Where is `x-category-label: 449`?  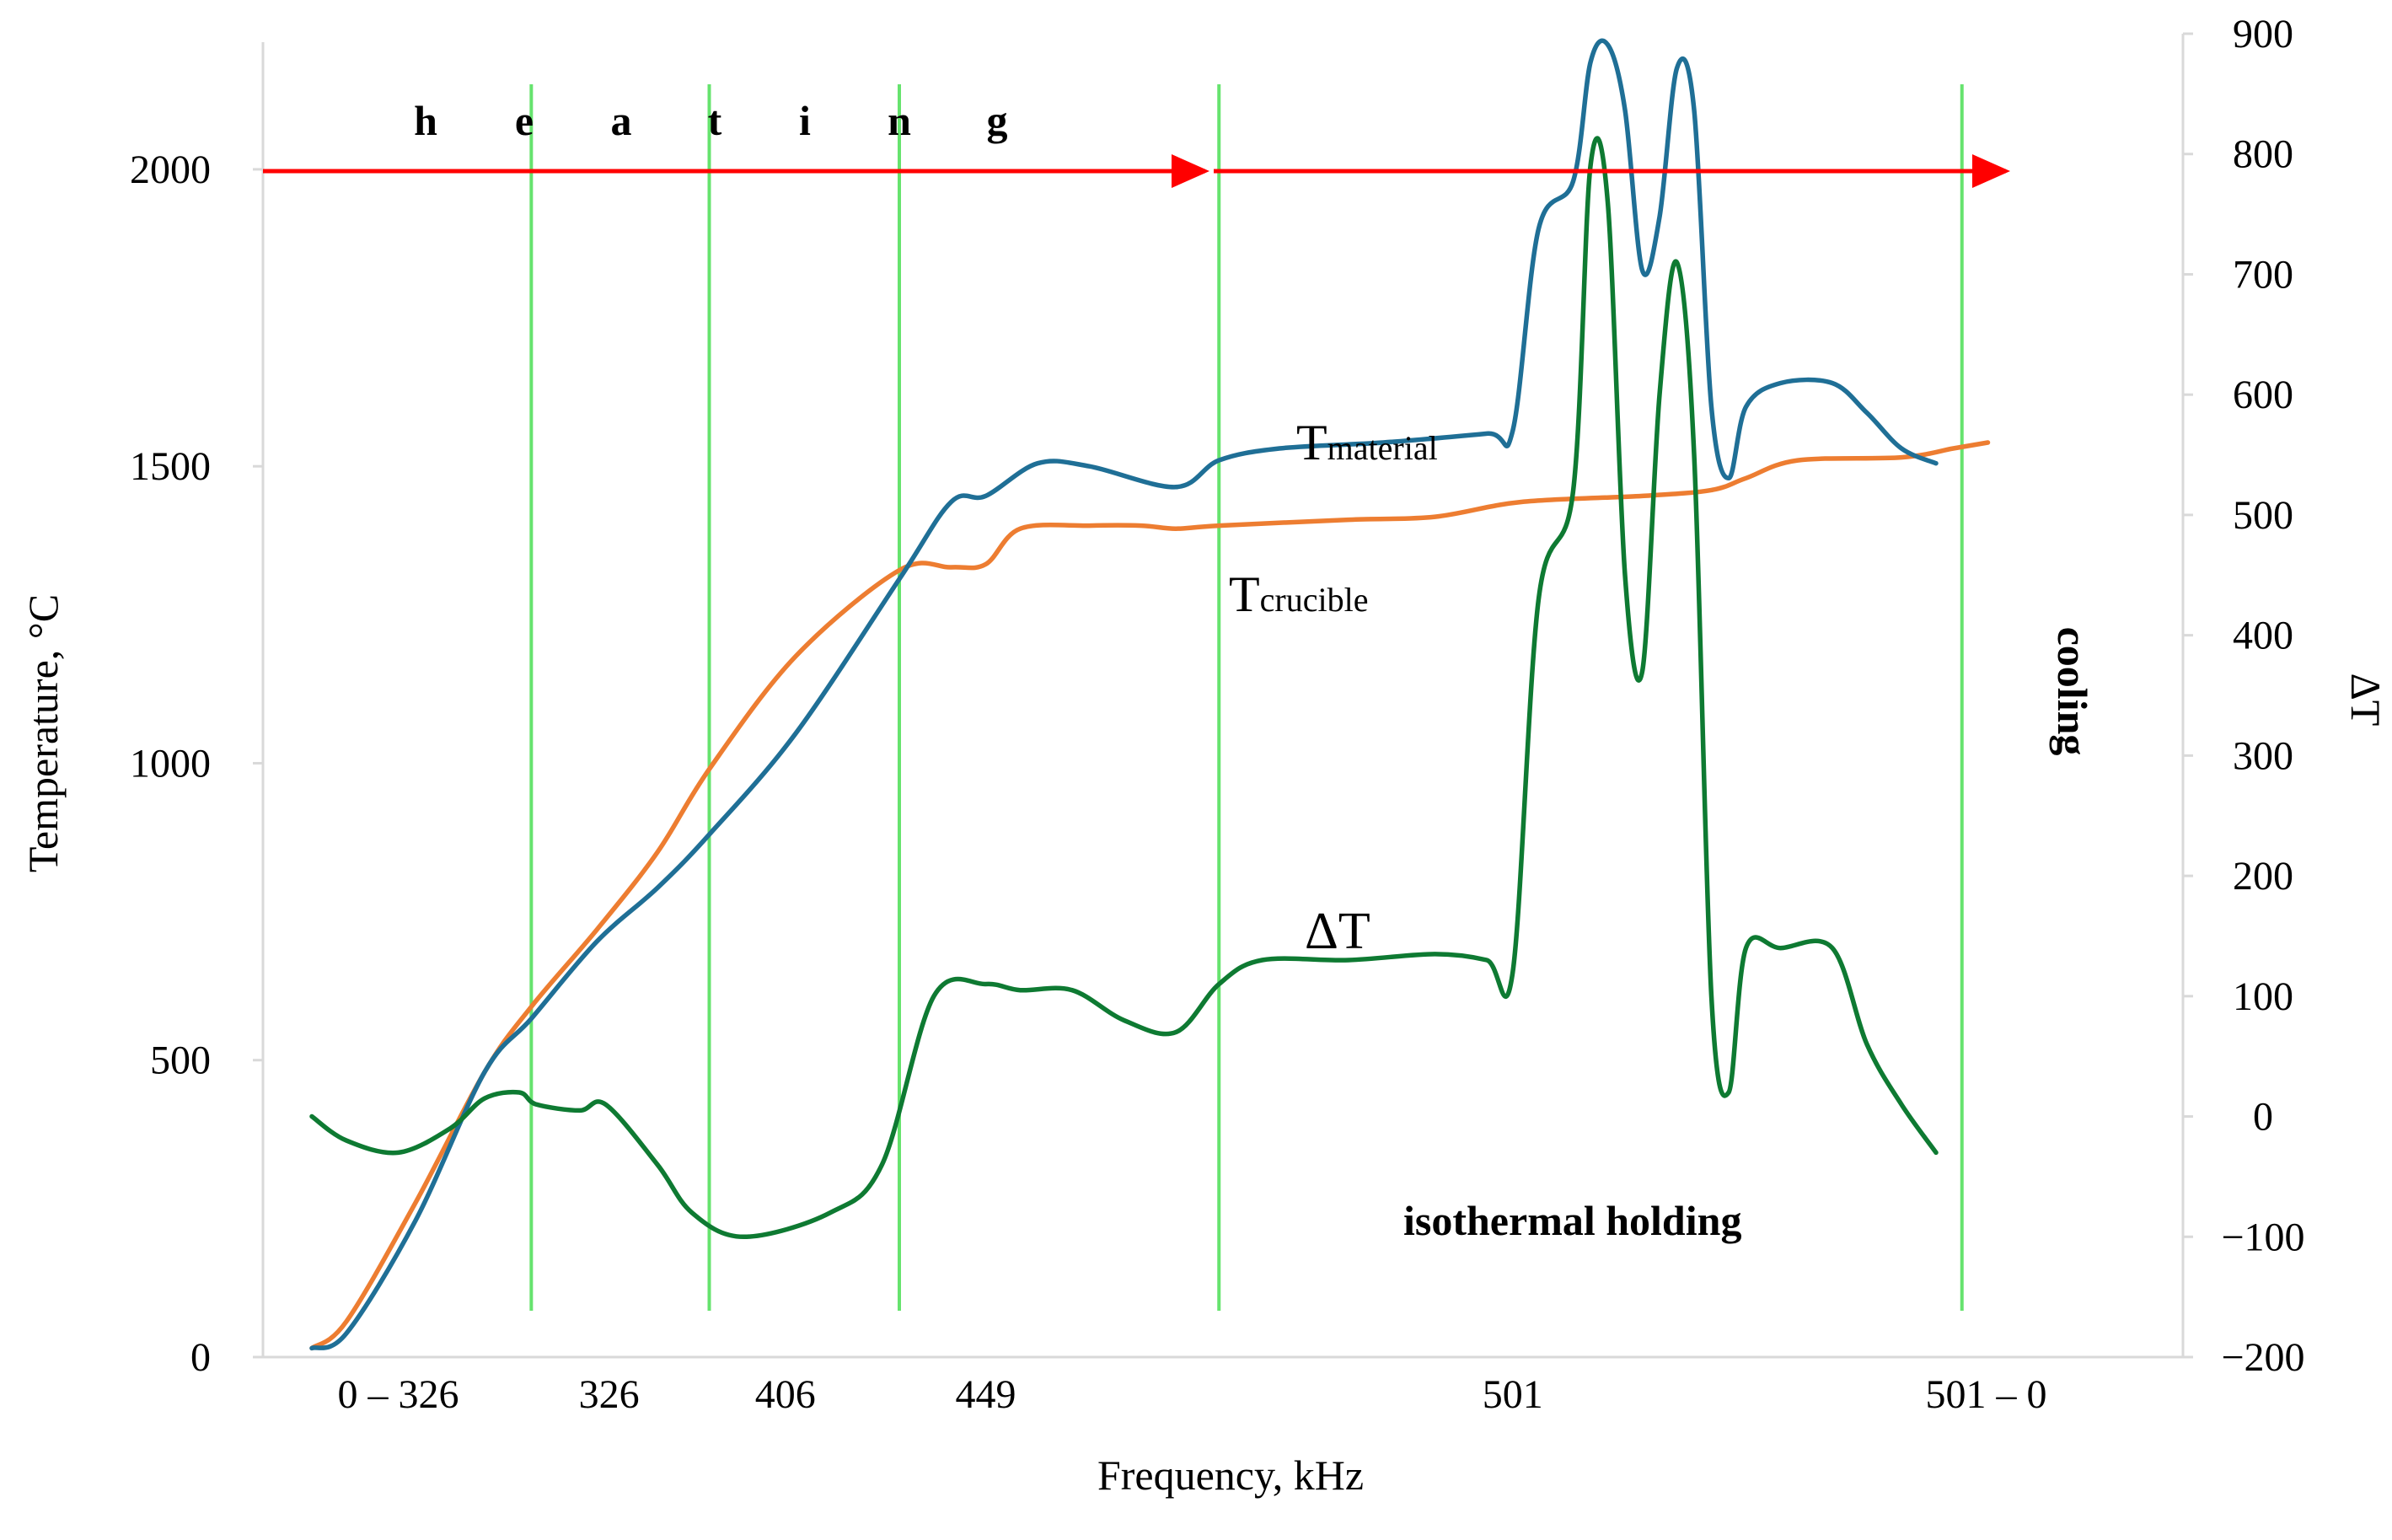 x-category-label: 449 is located at coordinates (986, 1394).